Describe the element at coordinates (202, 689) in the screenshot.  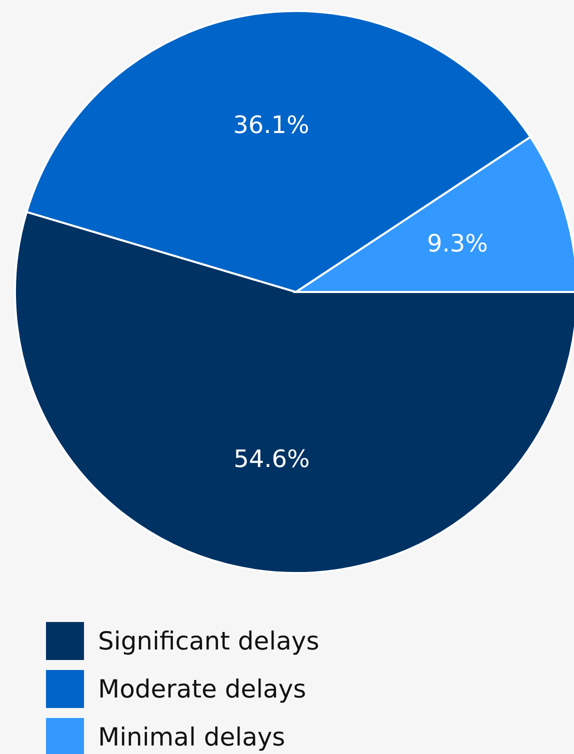
I see `legend-label: Moderate delays` at that location.